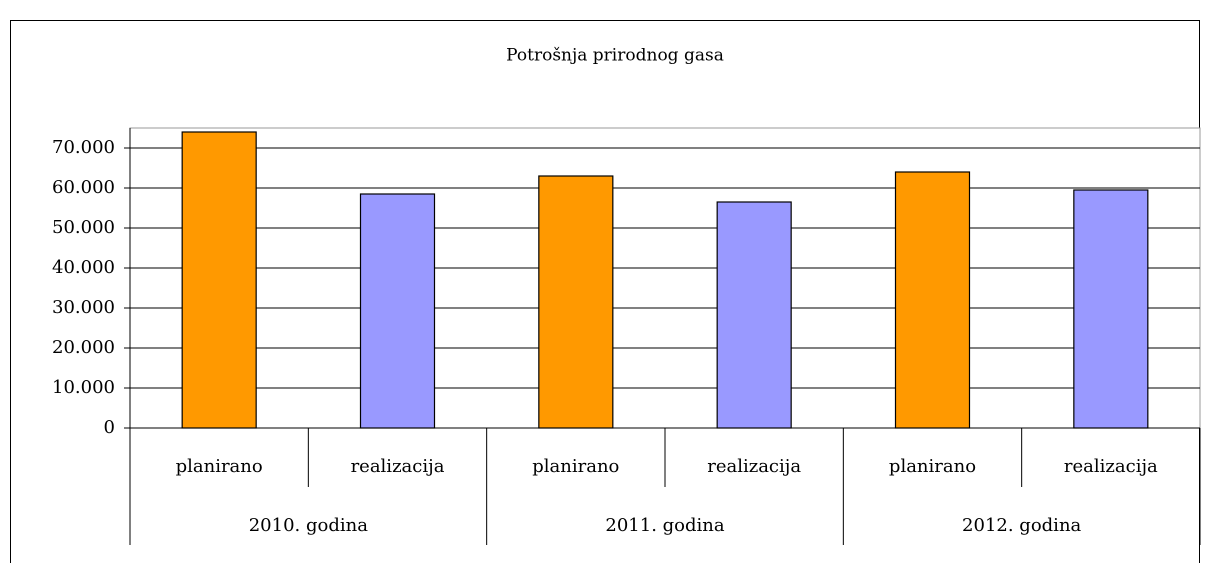 The height and width of the screenshot is (563, 1210). Describe the element at coordinates (83, 267) in the screenshot. I see `y-tick-label: 40.000` at that location.